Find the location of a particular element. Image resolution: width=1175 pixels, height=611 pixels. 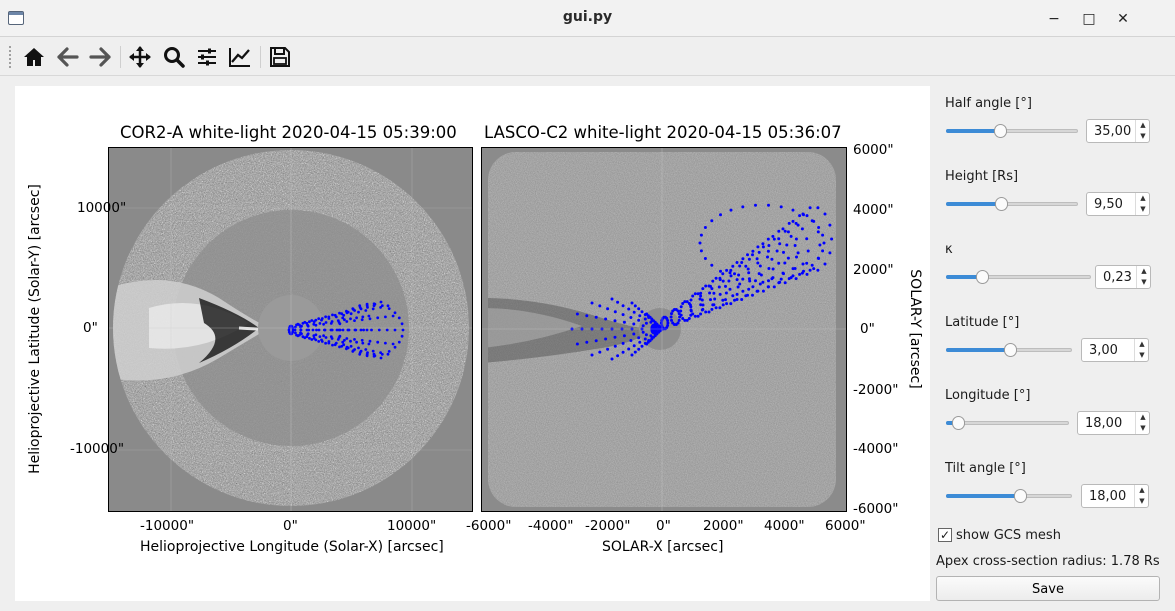

back-button is located at coordinates (68, 57).